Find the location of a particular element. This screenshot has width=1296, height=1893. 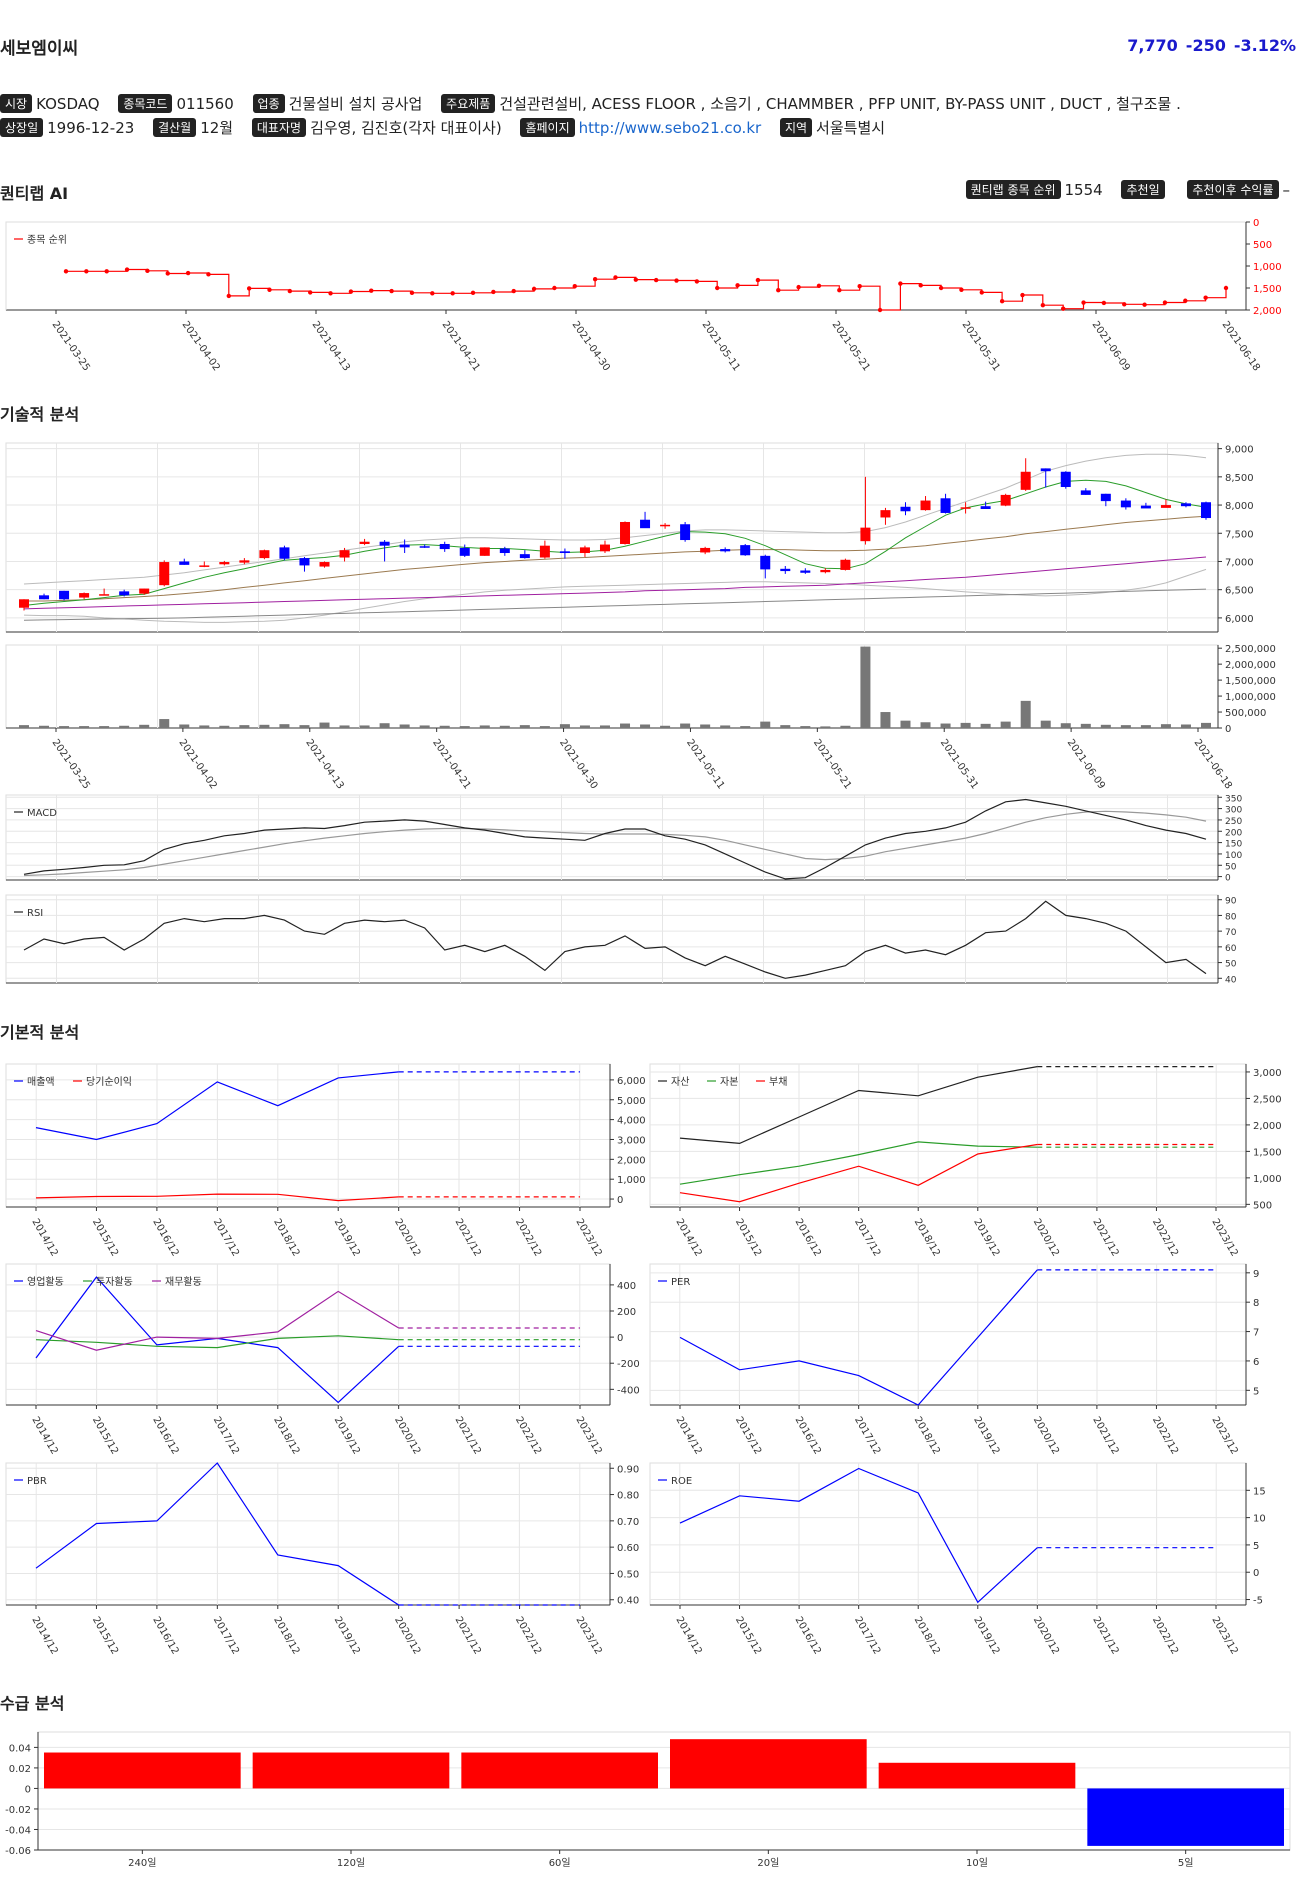

rank-y-tick-label: 0 is located at coordinates (1256, 223).